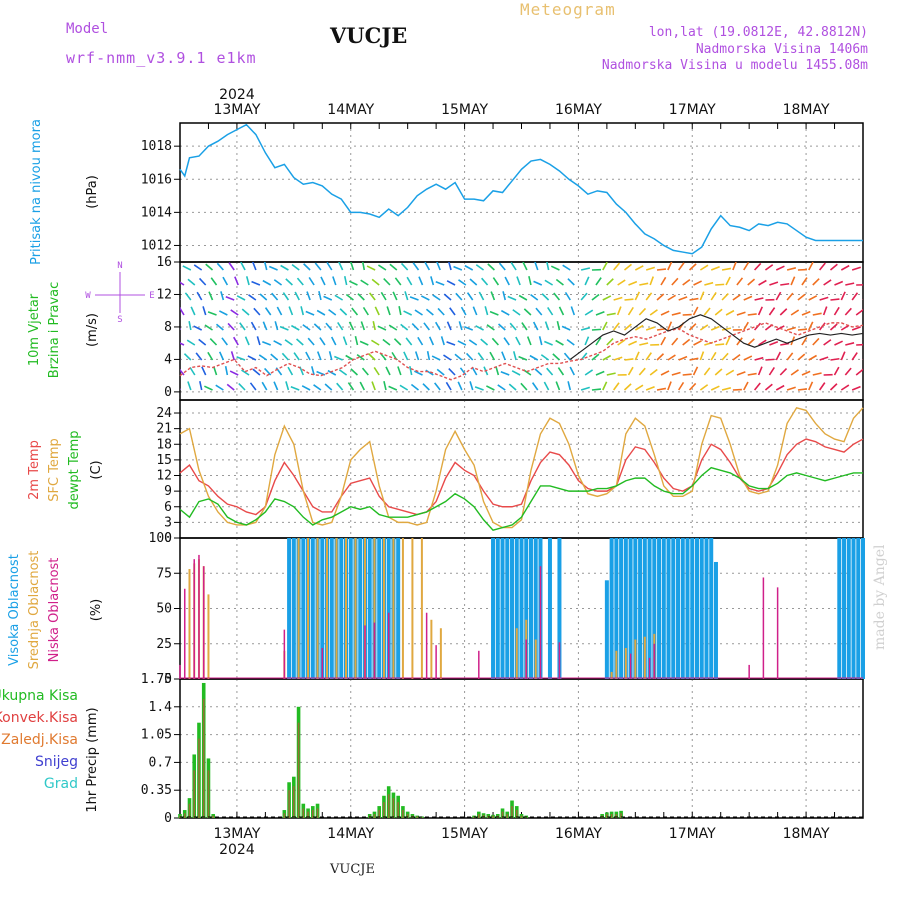  Describe the element at coordinates (156, 679) in the screenshot. I see `y-tick-label: 1.75` at that location.